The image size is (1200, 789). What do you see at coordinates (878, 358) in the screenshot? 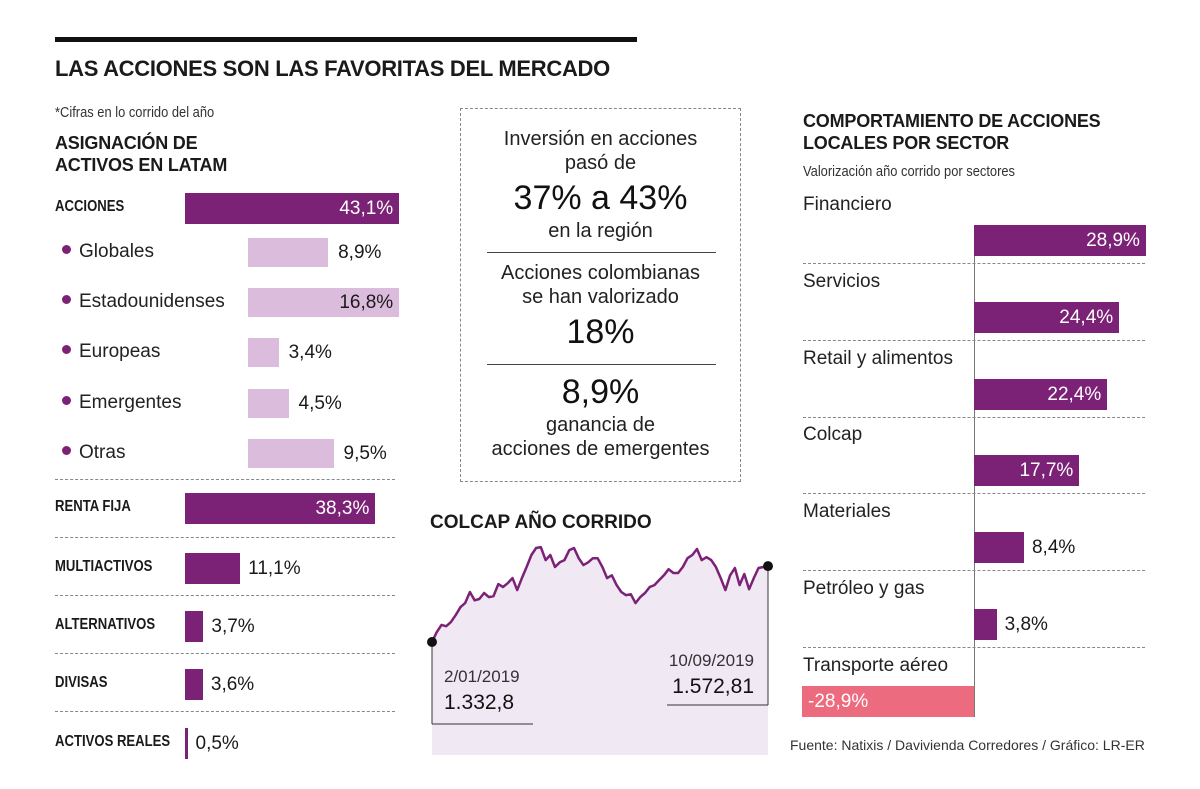
I see `sector-label: Retail y alimentos` at bounding box center [878, 358].